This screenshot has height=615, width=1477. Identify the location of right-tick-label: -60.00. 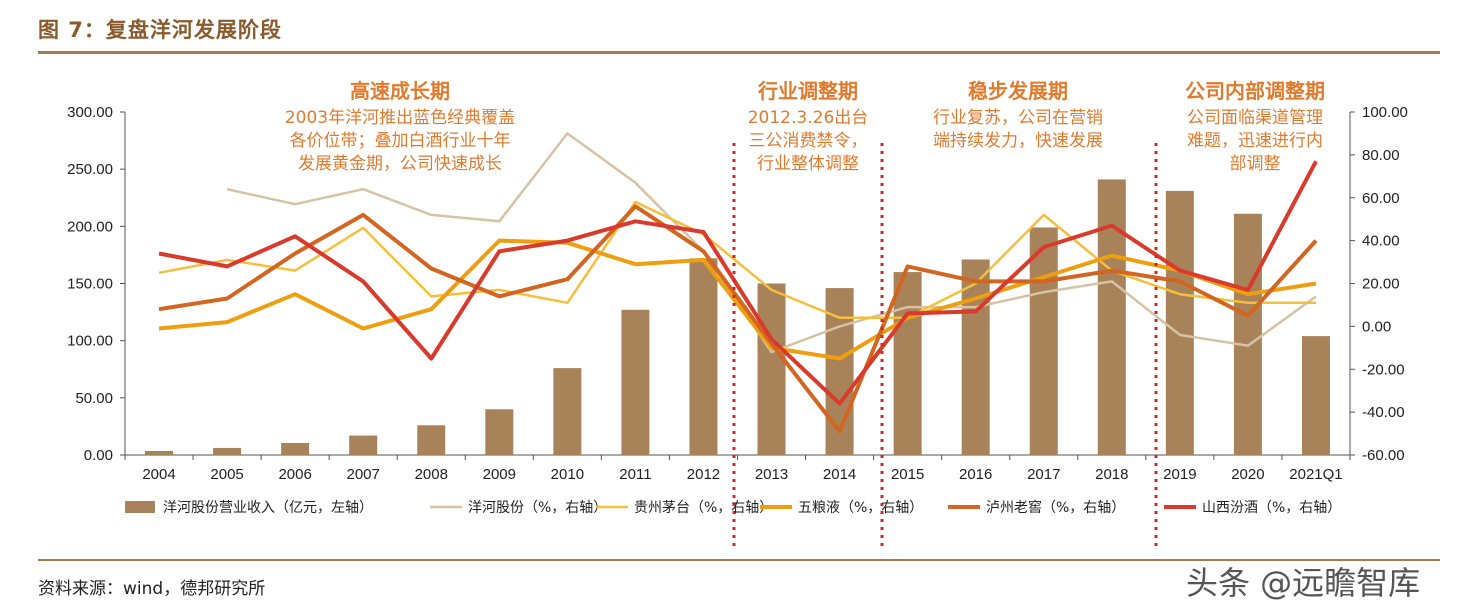
(1383, 455).